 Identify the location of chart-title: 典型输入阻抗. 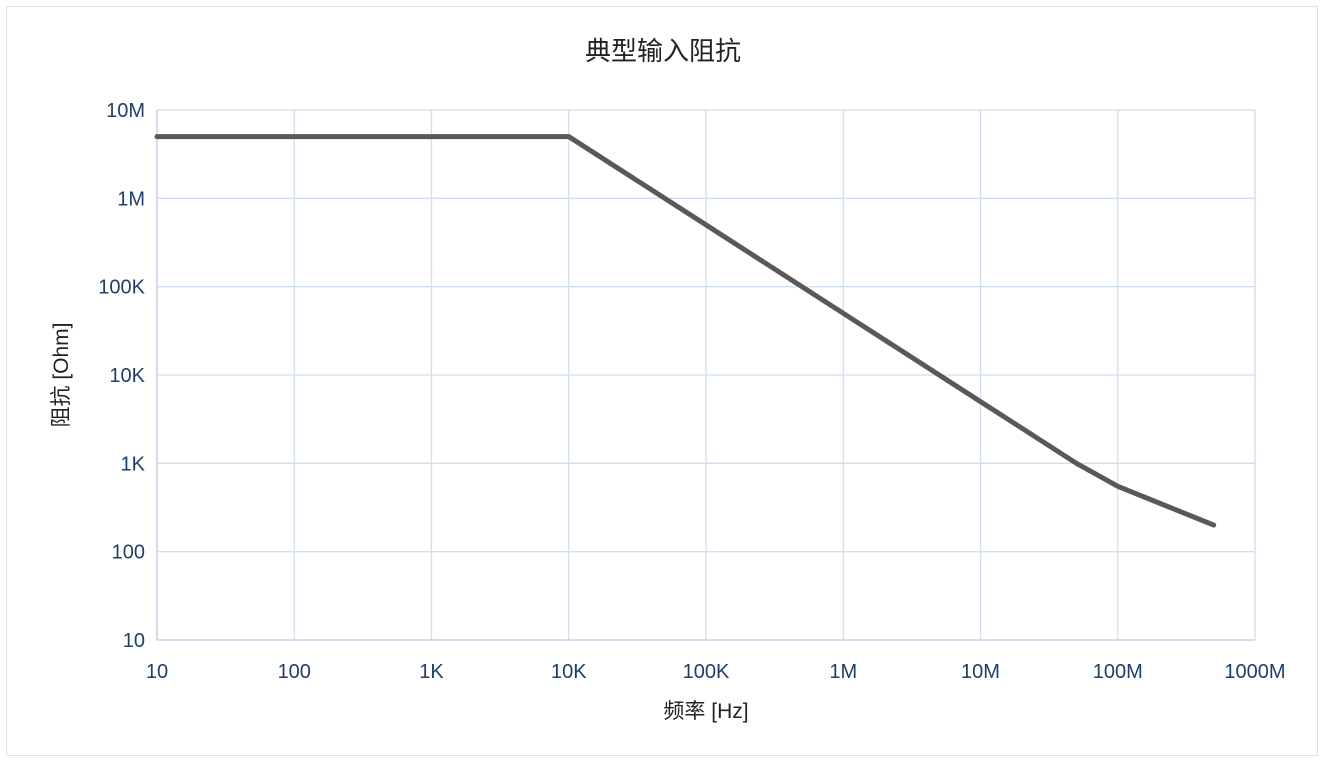
(663, 51).